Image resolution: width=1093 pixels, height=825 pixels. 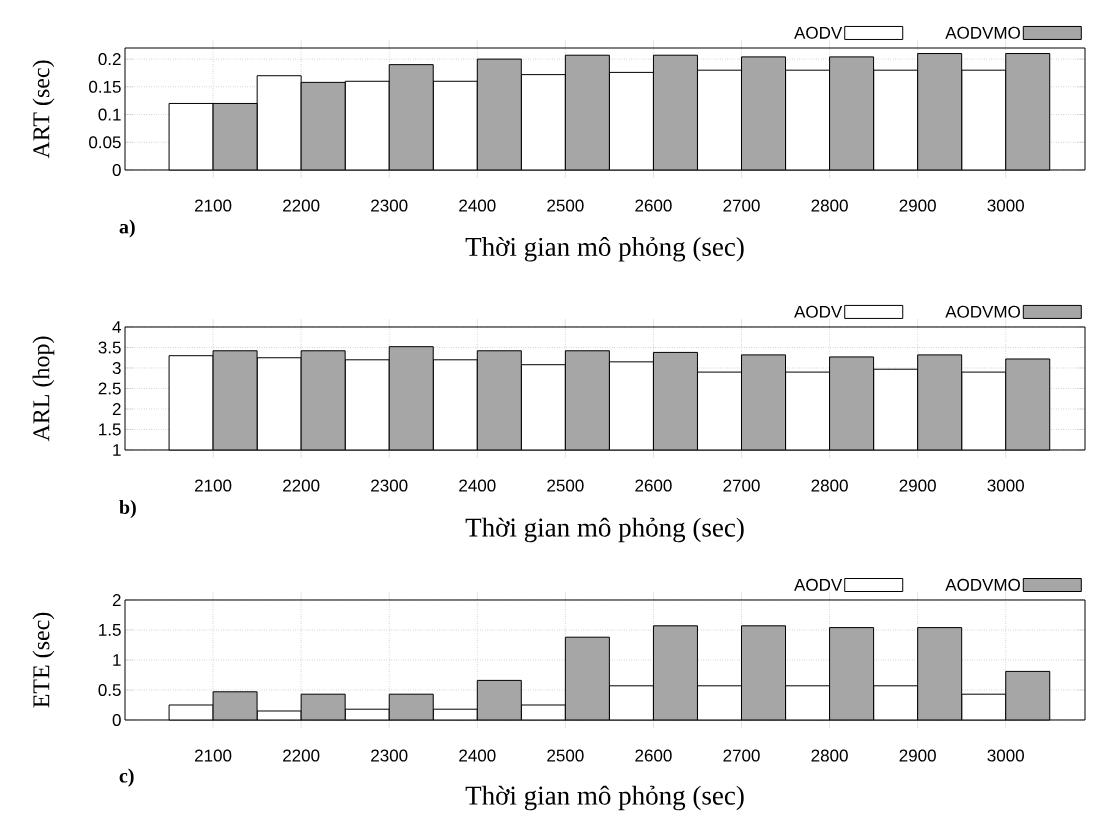 What do you see at coordinates (43, 389) in the screenshot?
I see `y-axis-title: ARL (hop)` at bounding box center [43, 389].